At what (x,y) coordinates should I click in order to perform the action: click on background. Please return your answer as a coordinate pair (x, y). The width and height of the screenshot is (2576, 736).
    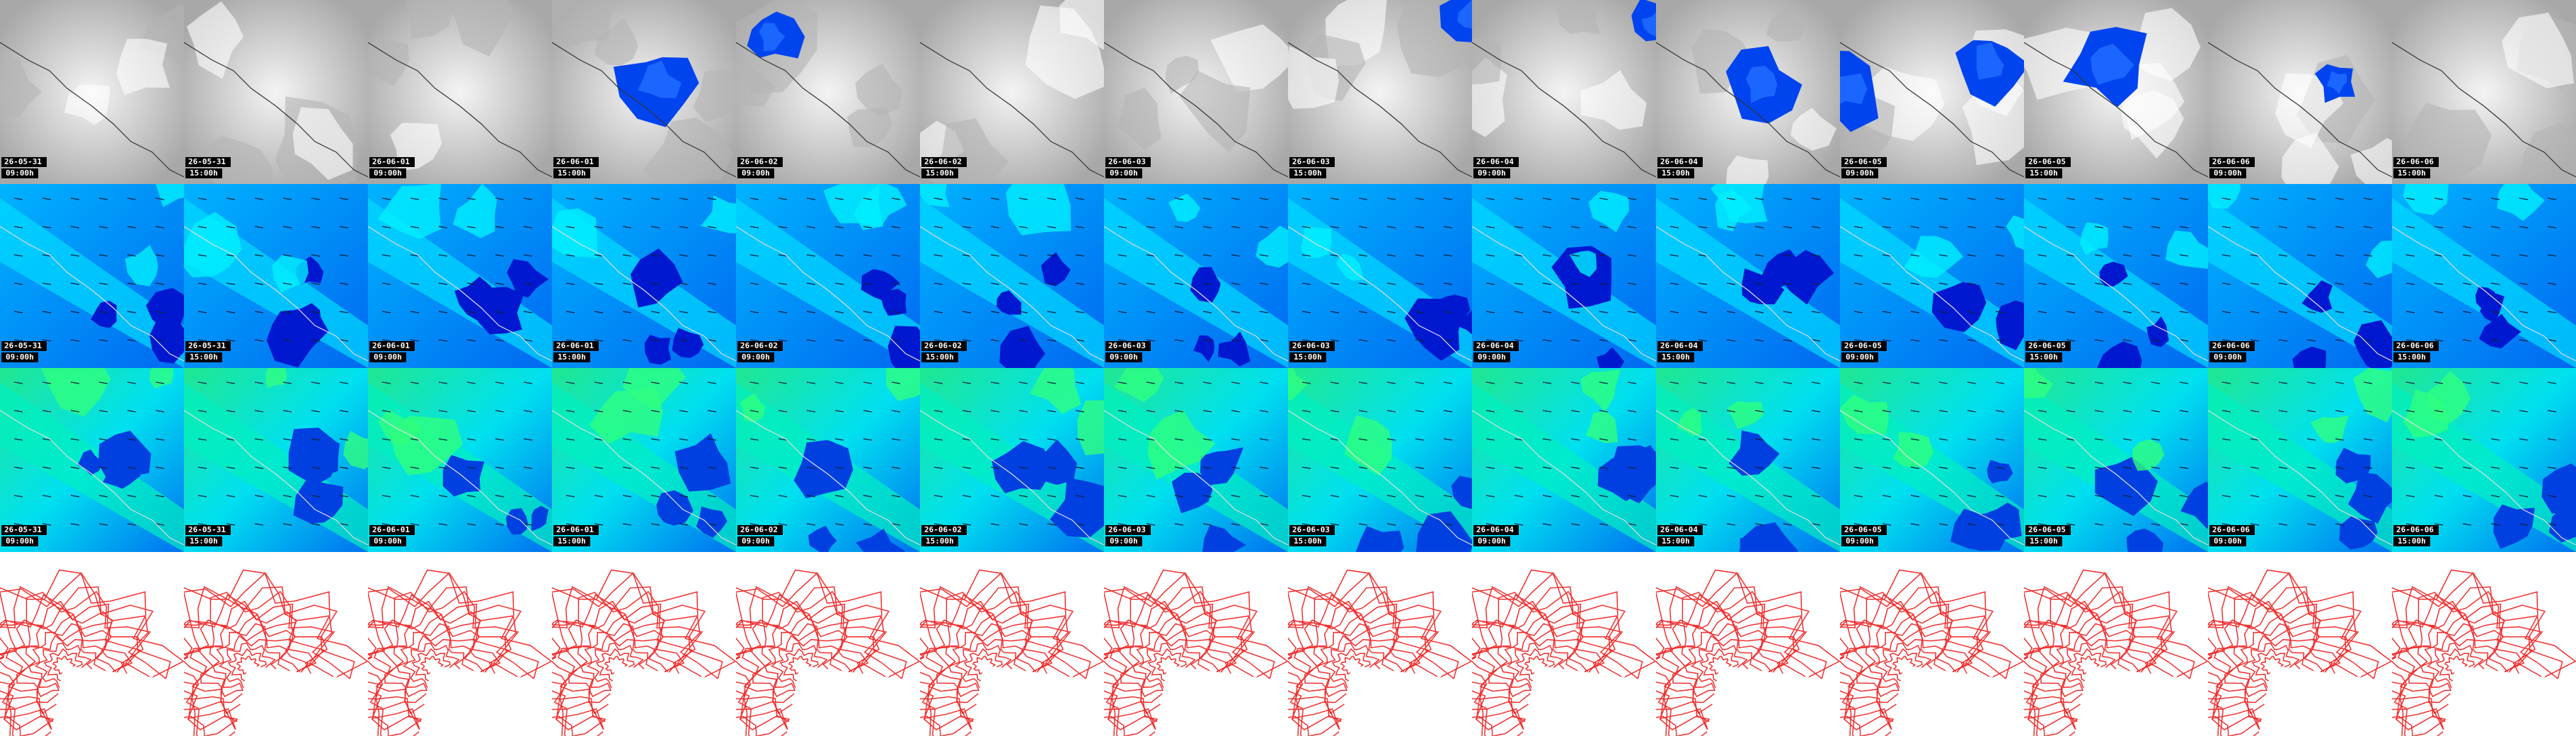
    Looking at the image, I should click on (1564, 644).